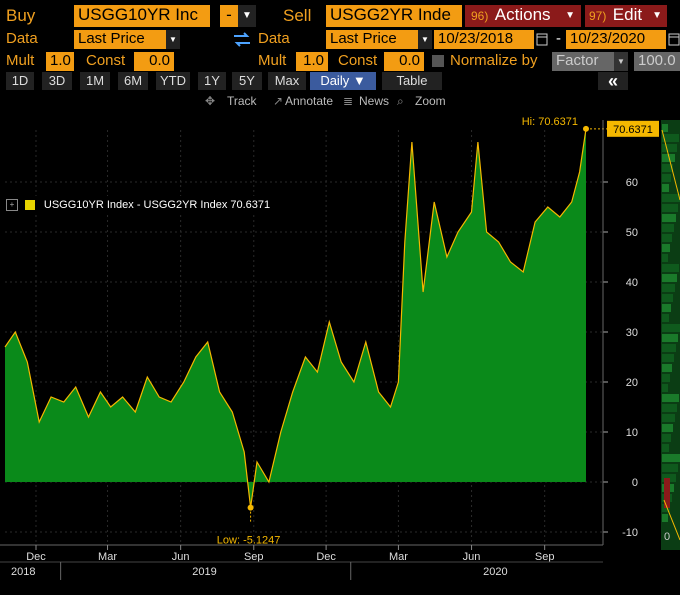 Image resolution: width=680 pixels, height=595 pixels. Describe the element at coordinates (657, 61) in the screenshot. I see `normalize-factor-value: 100.0` at that location.